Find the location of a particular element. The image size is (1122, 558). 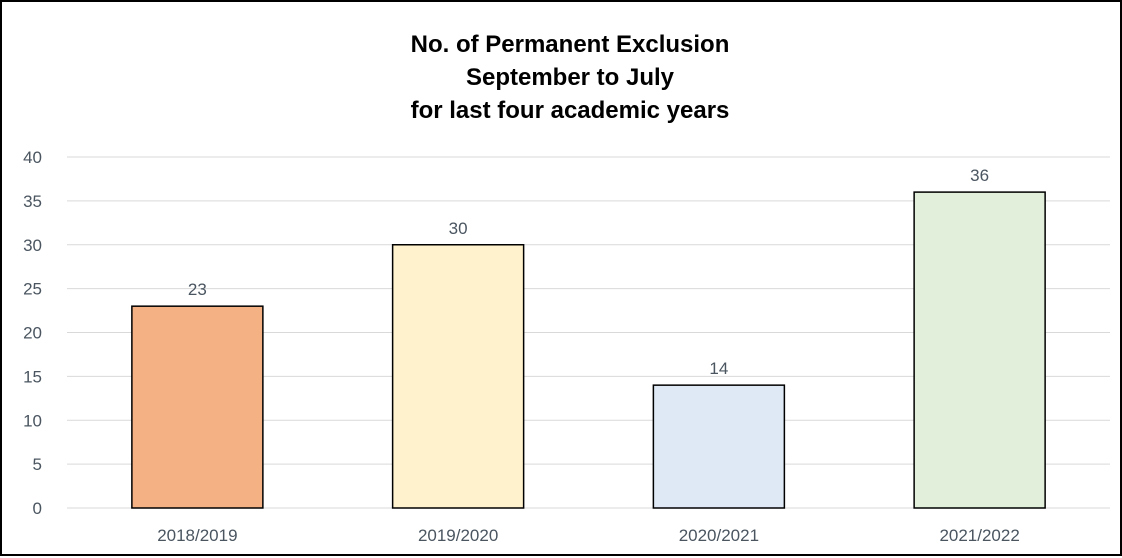

y-tick-label-5: 5 is located at coordinates (37, 464).